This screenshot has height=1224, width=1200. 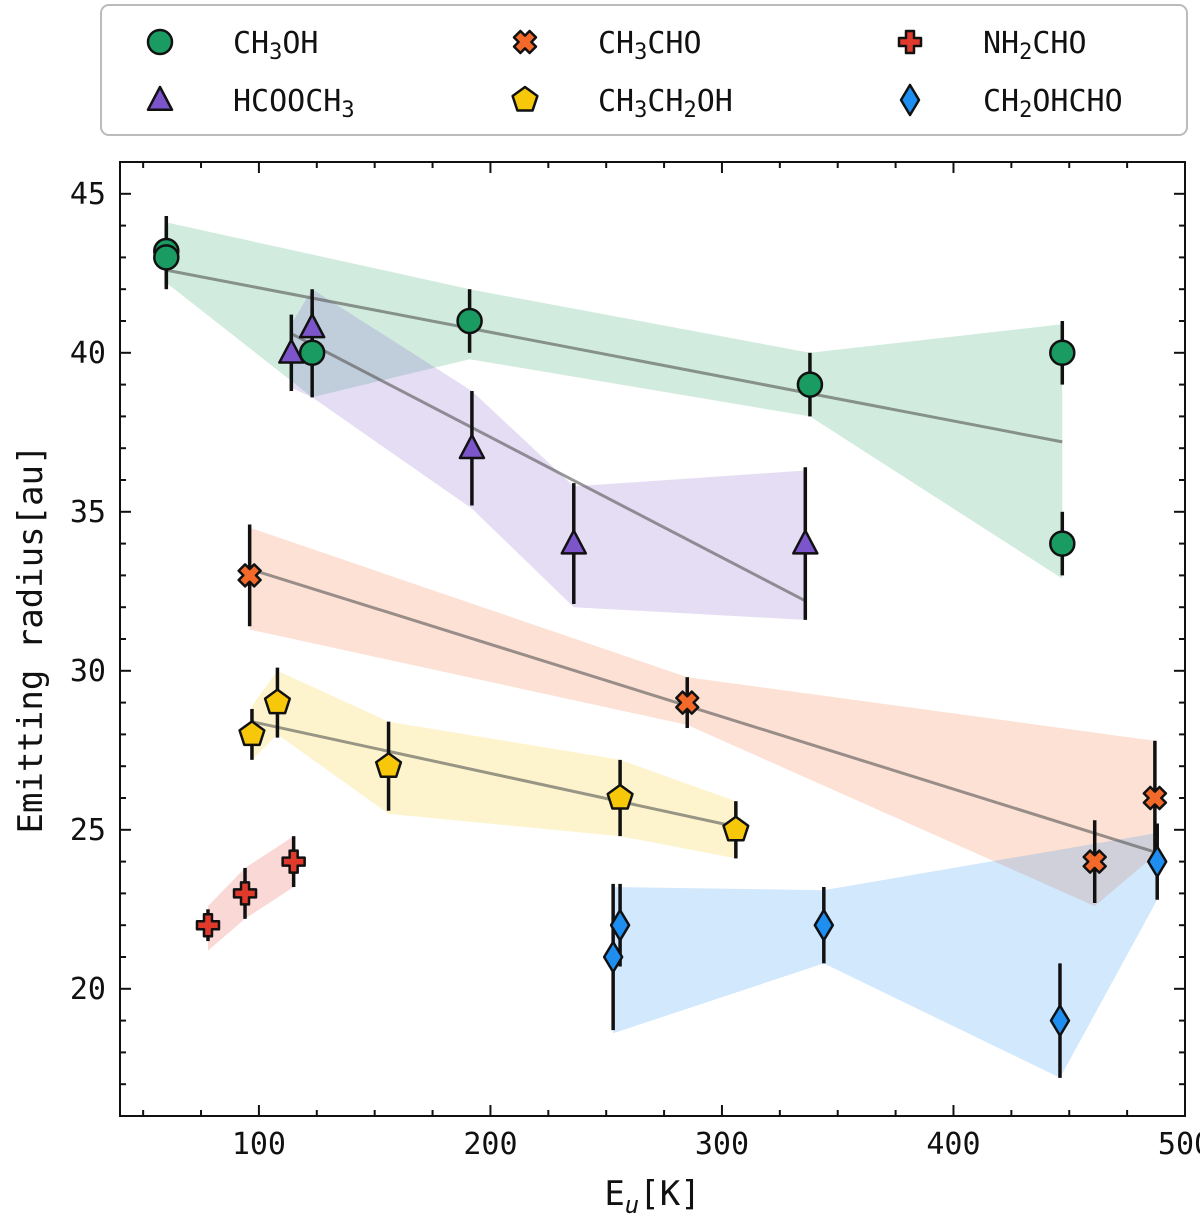 I want to click on x-tick-label-100: 100, so click(x=259, y=1144).